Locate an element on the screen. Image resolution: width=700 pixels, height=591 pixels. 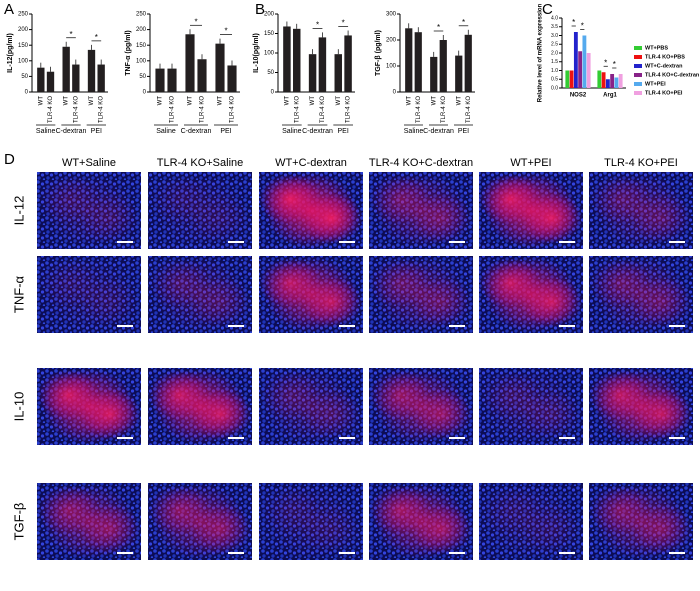
row-label: IL-12 is located at coordinates (18, 211).